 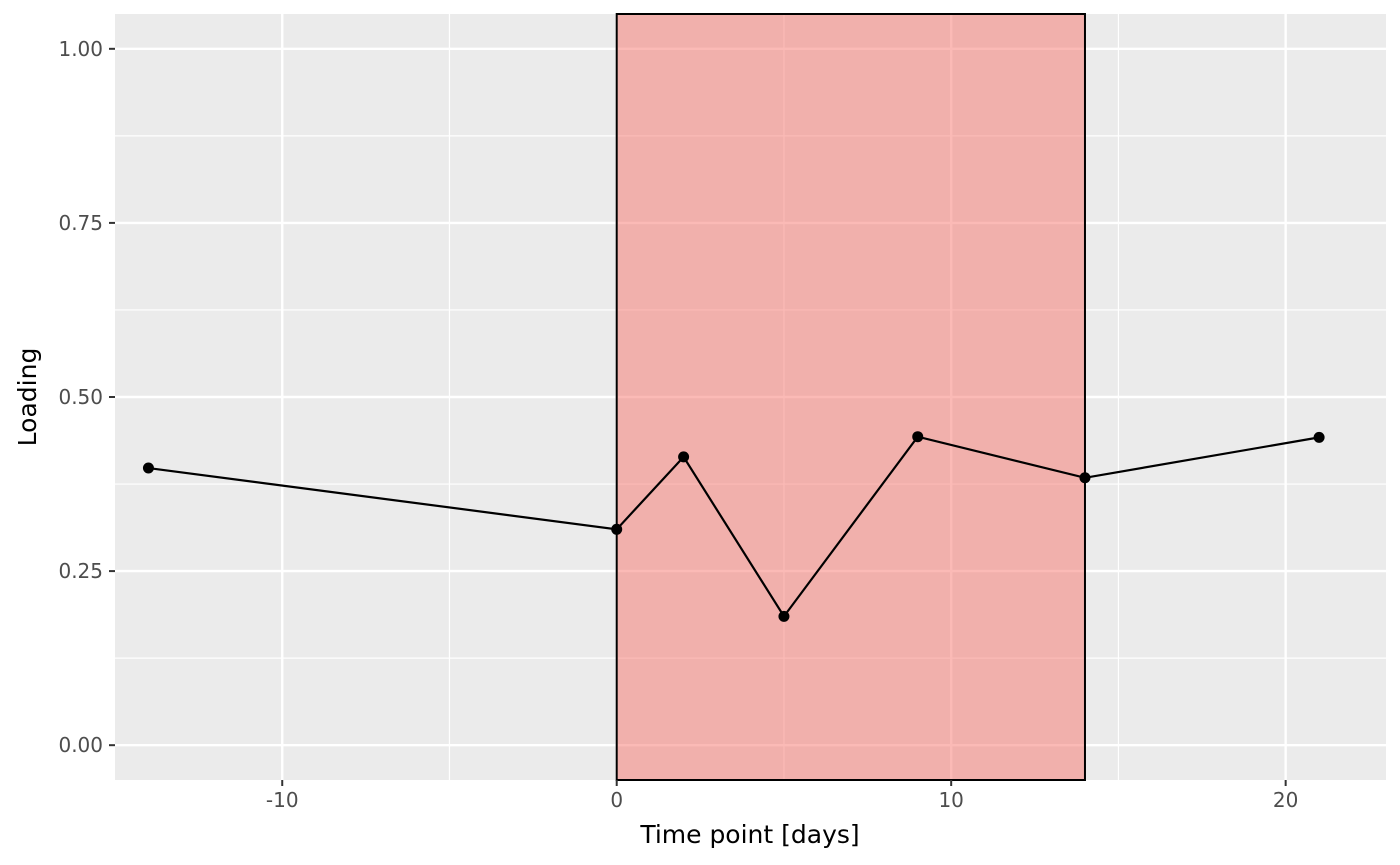 I want to click on x-tick-label: 10, so click(x=950, y=800).